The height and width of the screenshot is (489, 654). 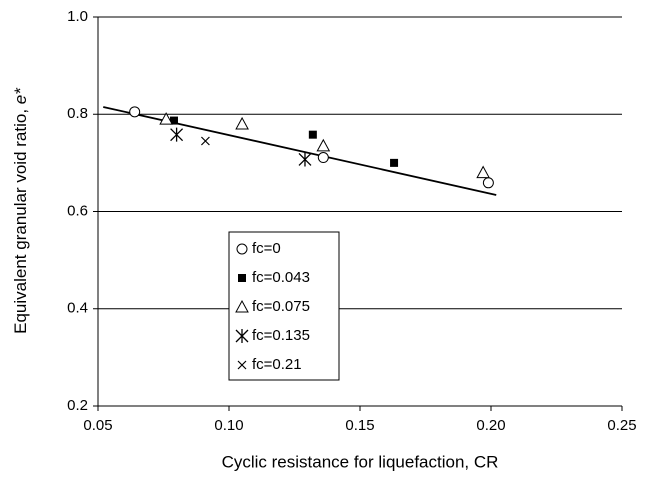 I want to click on x-tick-label: 0.25, so click(x=621, y=425).